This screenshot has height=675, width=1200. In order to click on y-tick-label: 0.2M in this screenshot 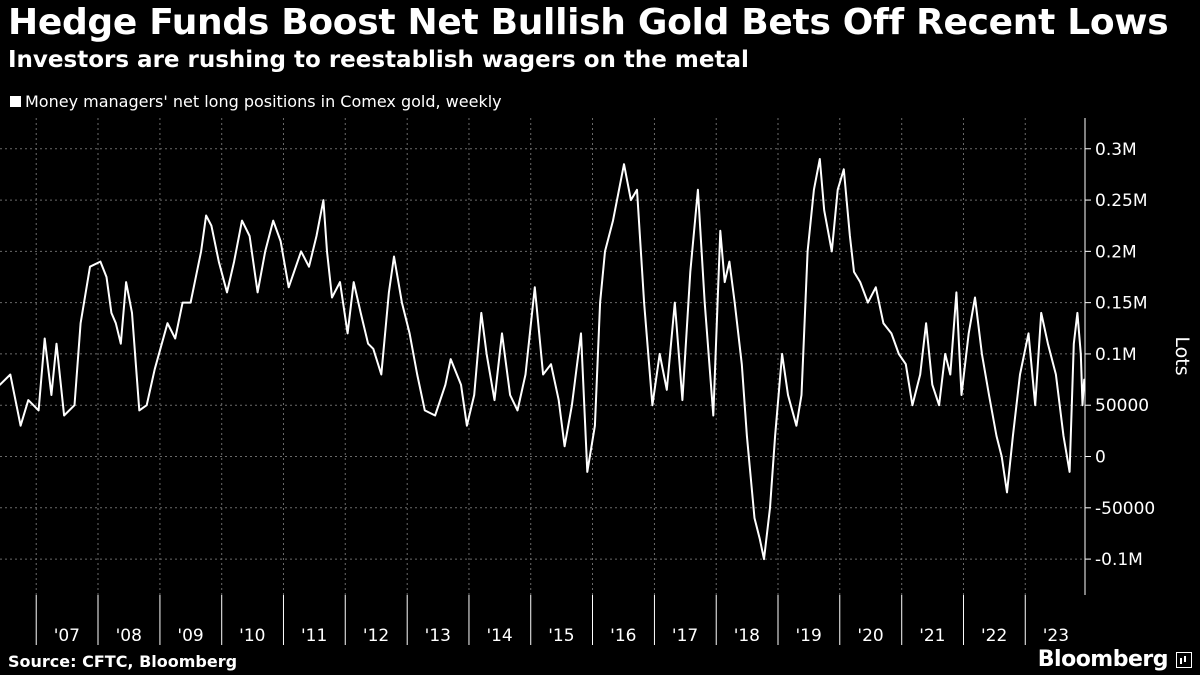, I will do `click(1116, 252)`.